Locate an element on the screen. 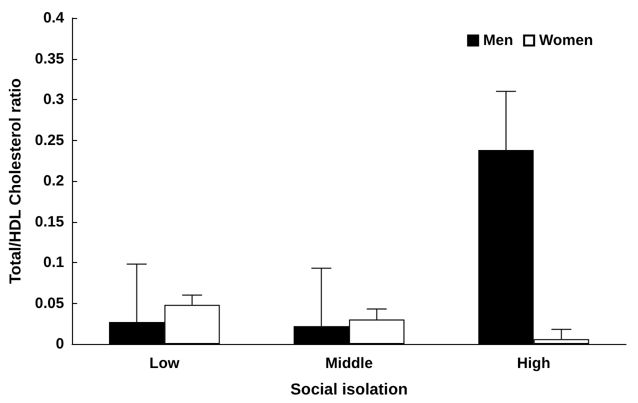  x-tick-label: High is located at coordinates (533, 363).